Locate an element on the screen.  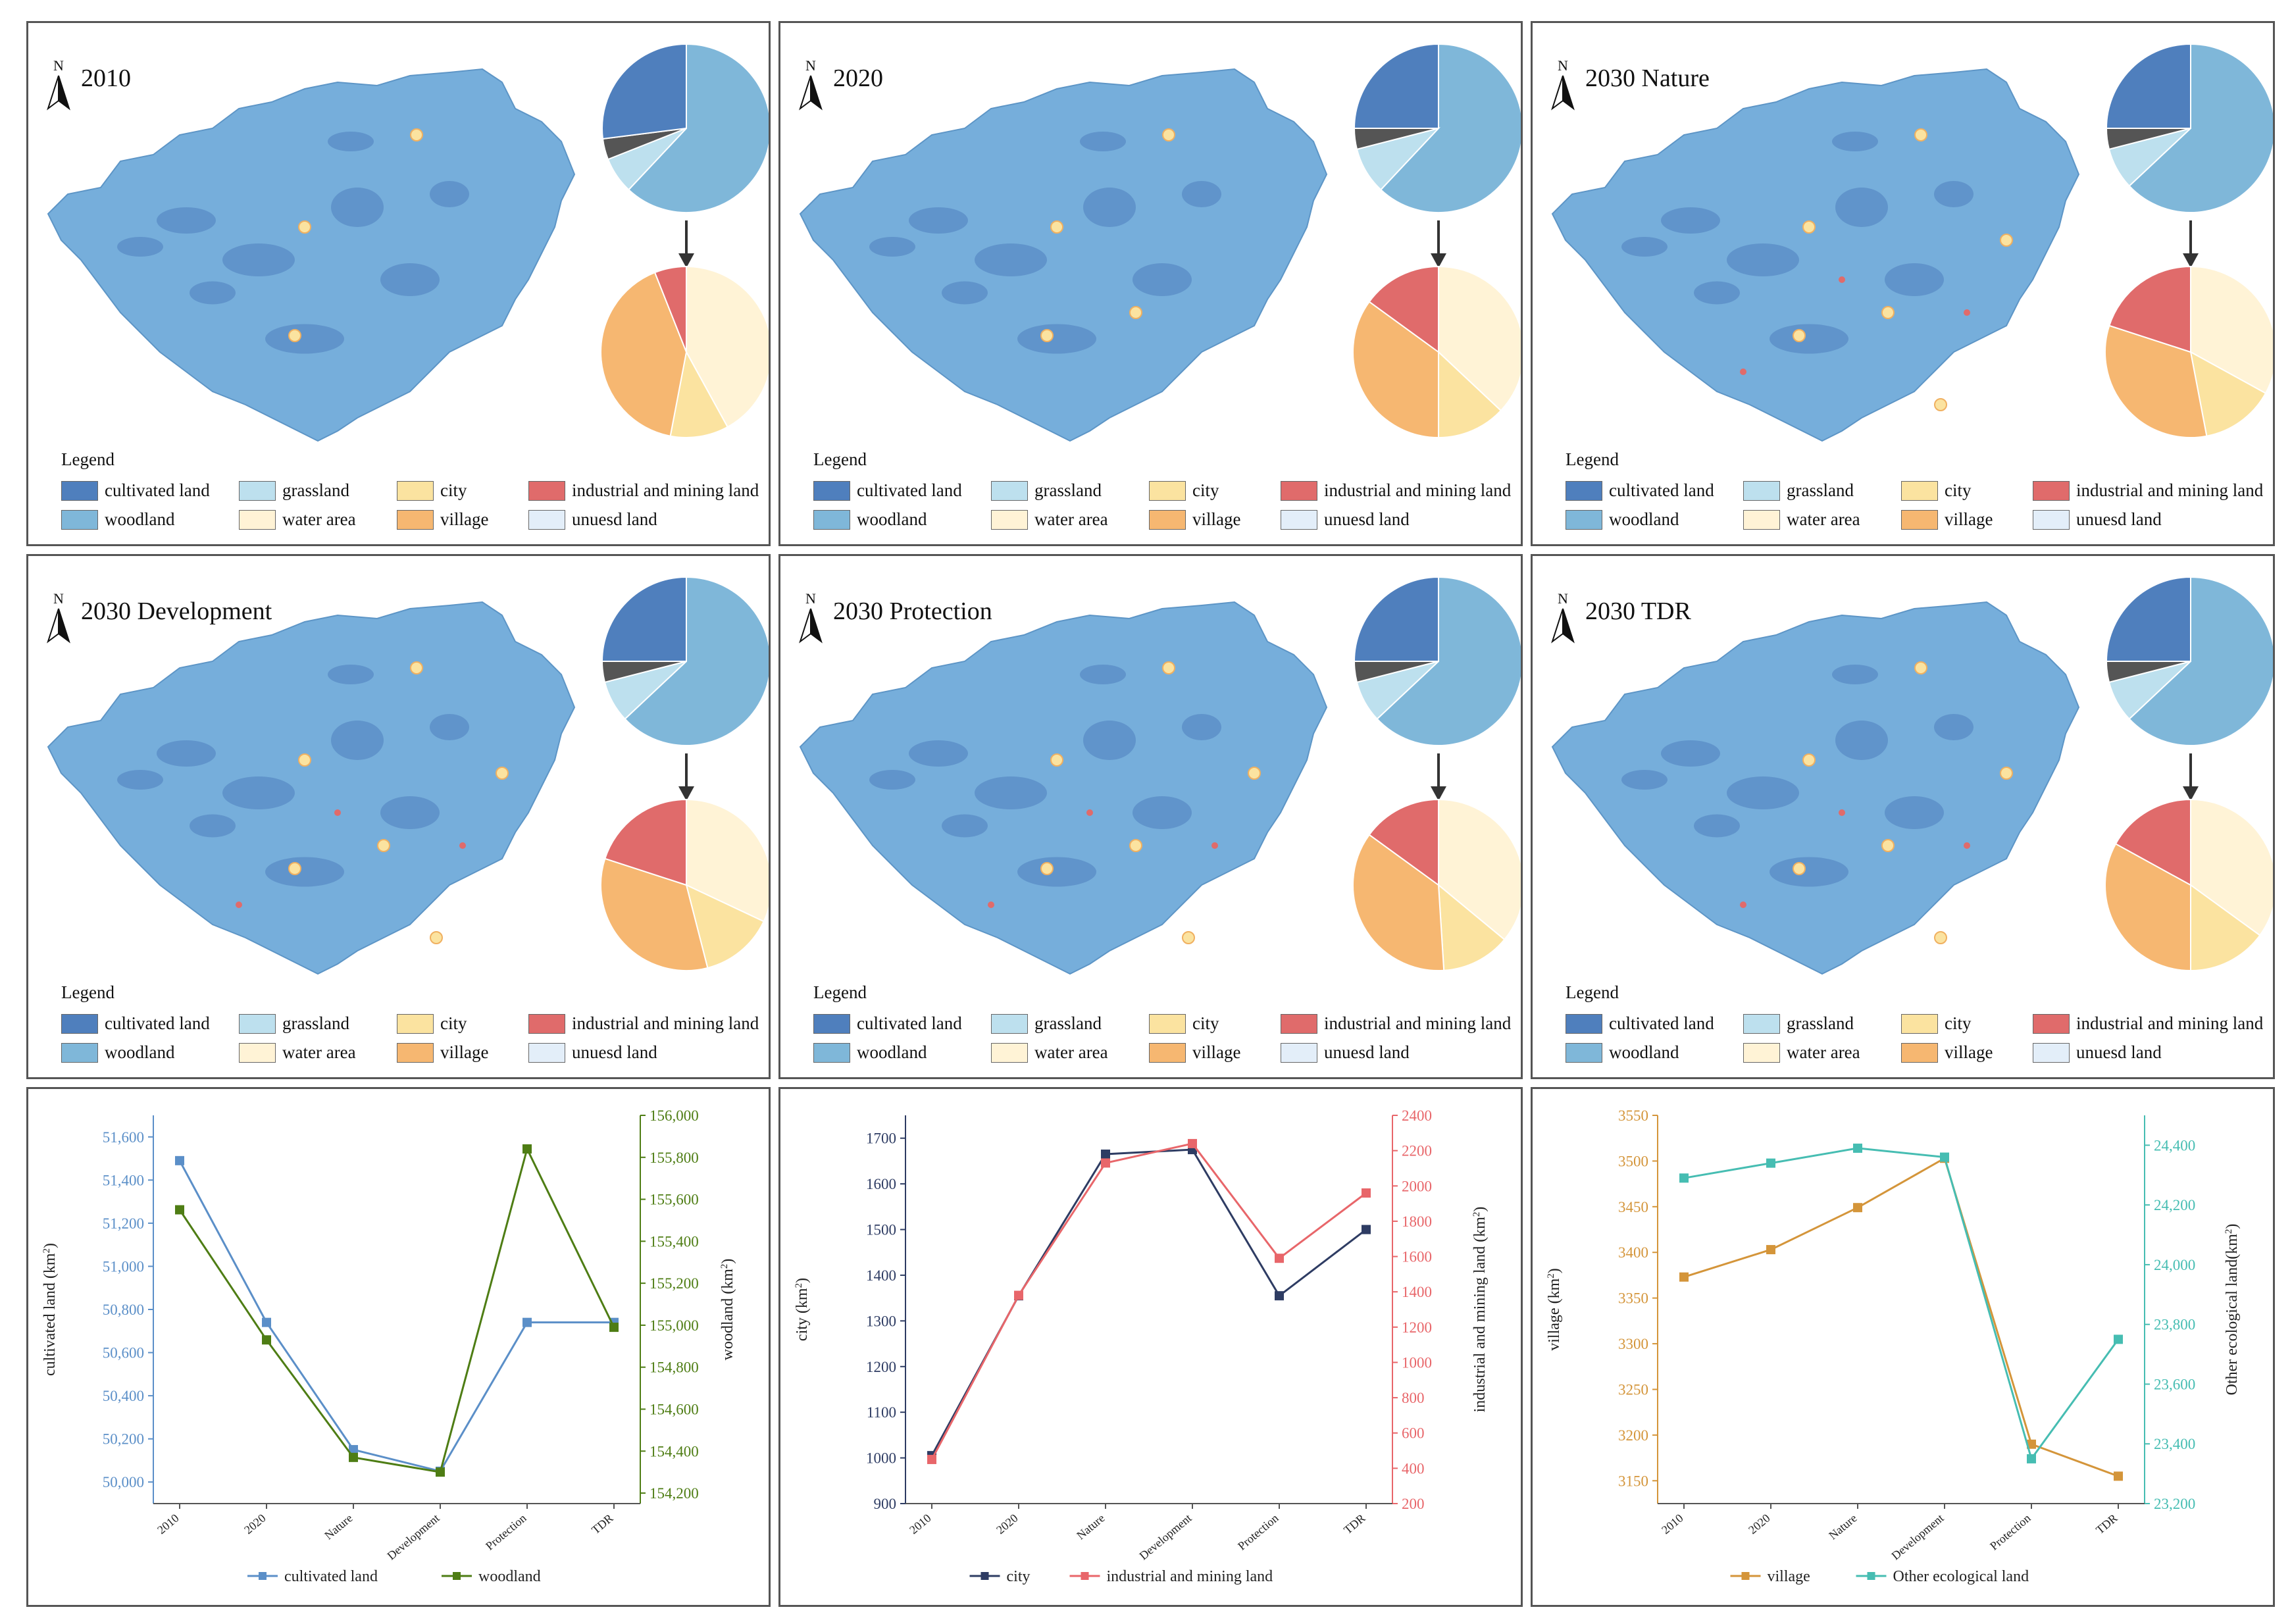
legend-label: unuesd land is located at coordinates (614, 1052).